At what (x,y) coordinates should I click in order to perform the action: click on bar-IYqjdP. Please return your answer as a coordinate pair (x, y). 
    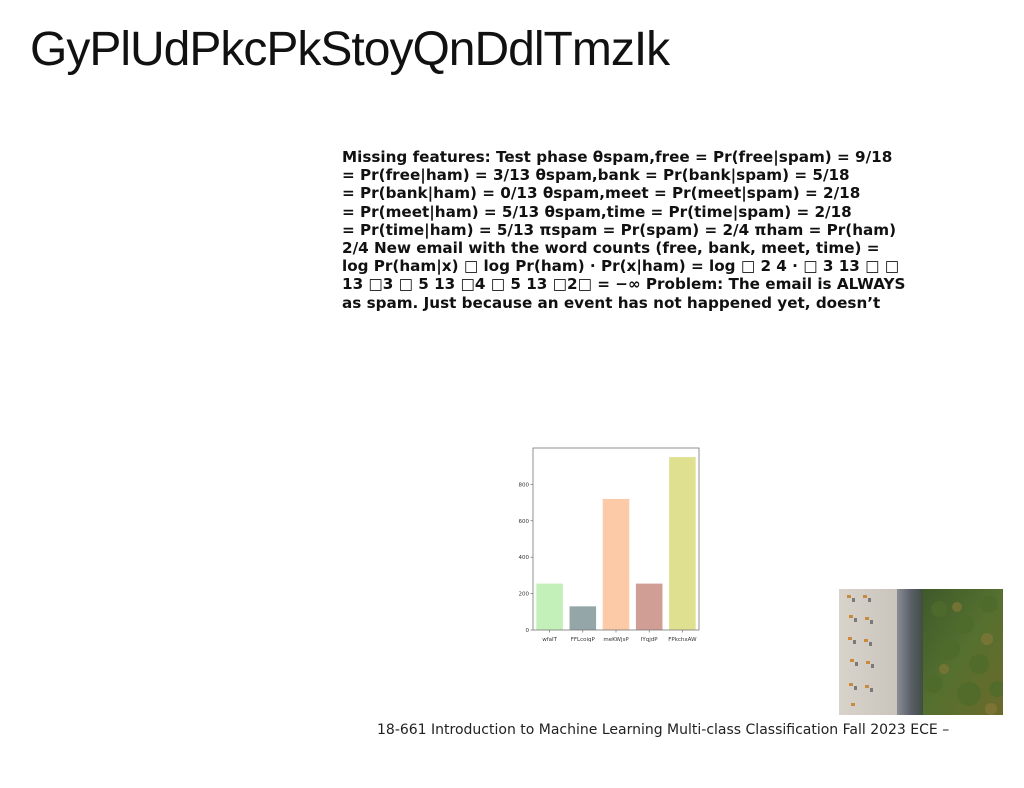
    Looking at the image, I should click on (649, 606).